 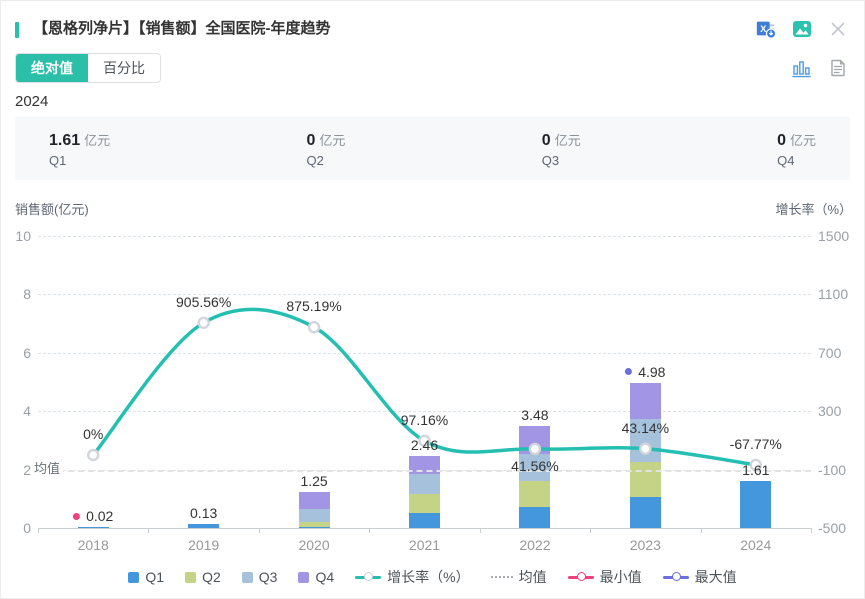 I want to click on report-view-icon, so click(x=838, y=68).